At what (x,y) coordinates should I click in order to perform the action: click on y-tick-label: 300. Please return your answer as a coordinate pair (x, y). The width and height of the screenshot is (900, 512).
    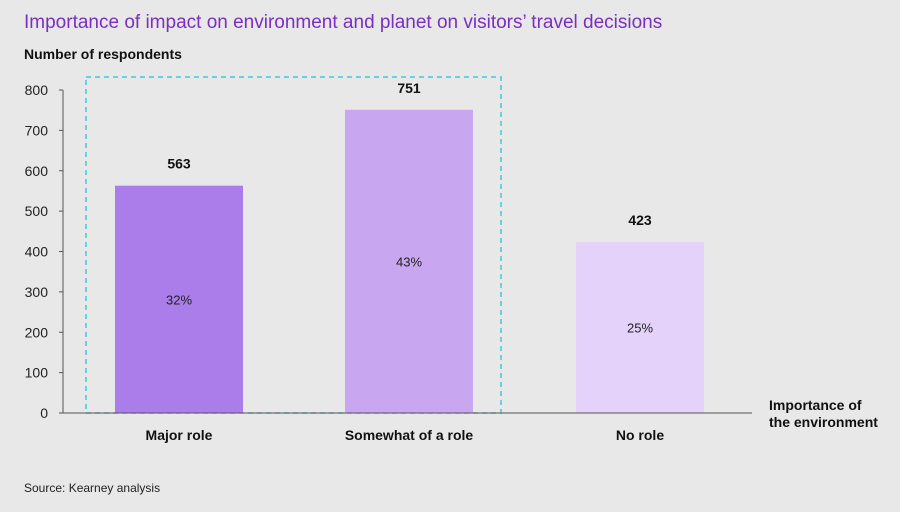
    Looking at the image, I should click on (37, 292).